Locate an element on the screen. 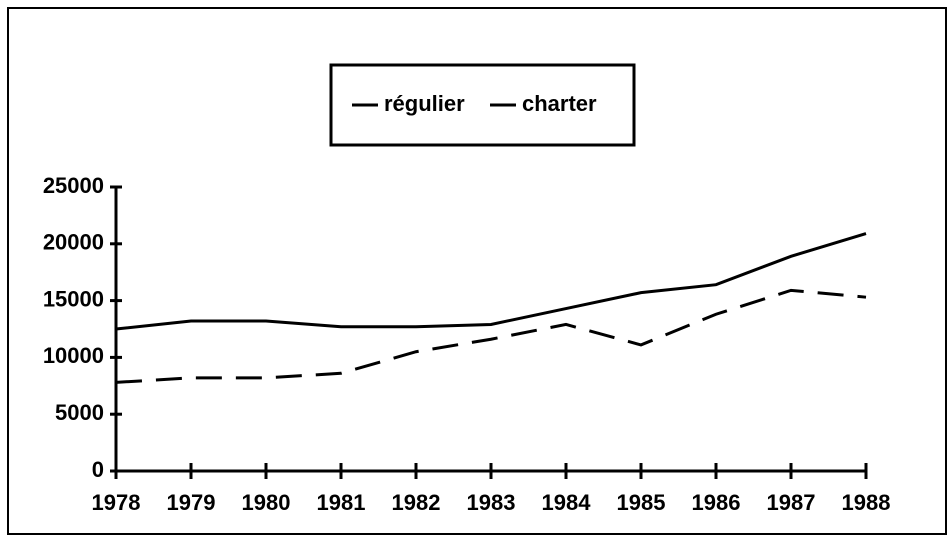 The width and height of the screenshot is (951, 540). y-tick-label: 15000 is located at coordinates (73, 298).